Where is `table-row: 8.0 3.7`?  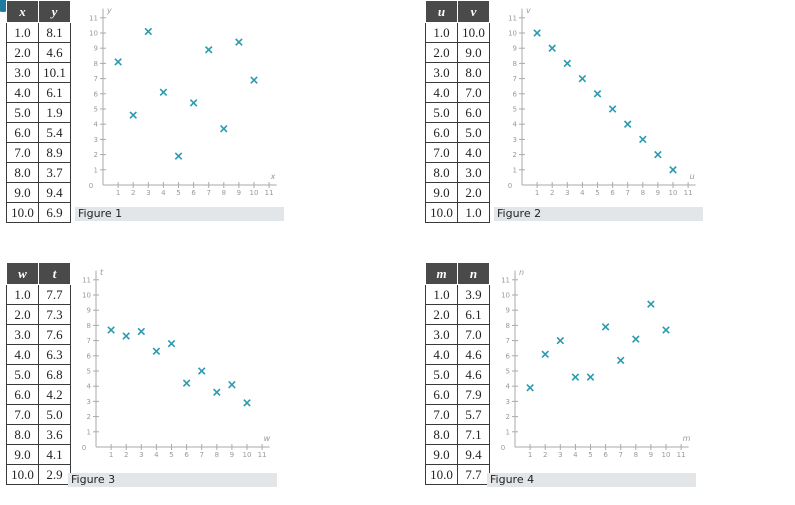
table-row: 8.0 3.7 is located at coordinates (38, 172).